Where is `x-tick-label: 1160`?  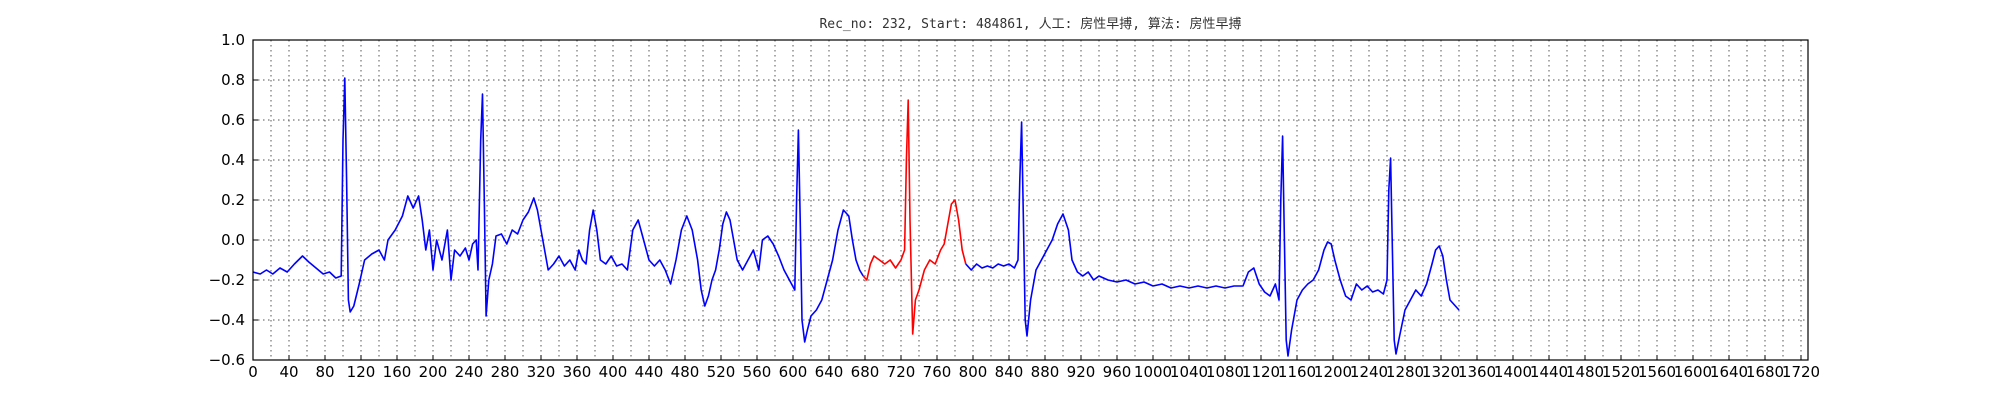
x-tick-label: 1160 is located at coordinates (1297, 372).